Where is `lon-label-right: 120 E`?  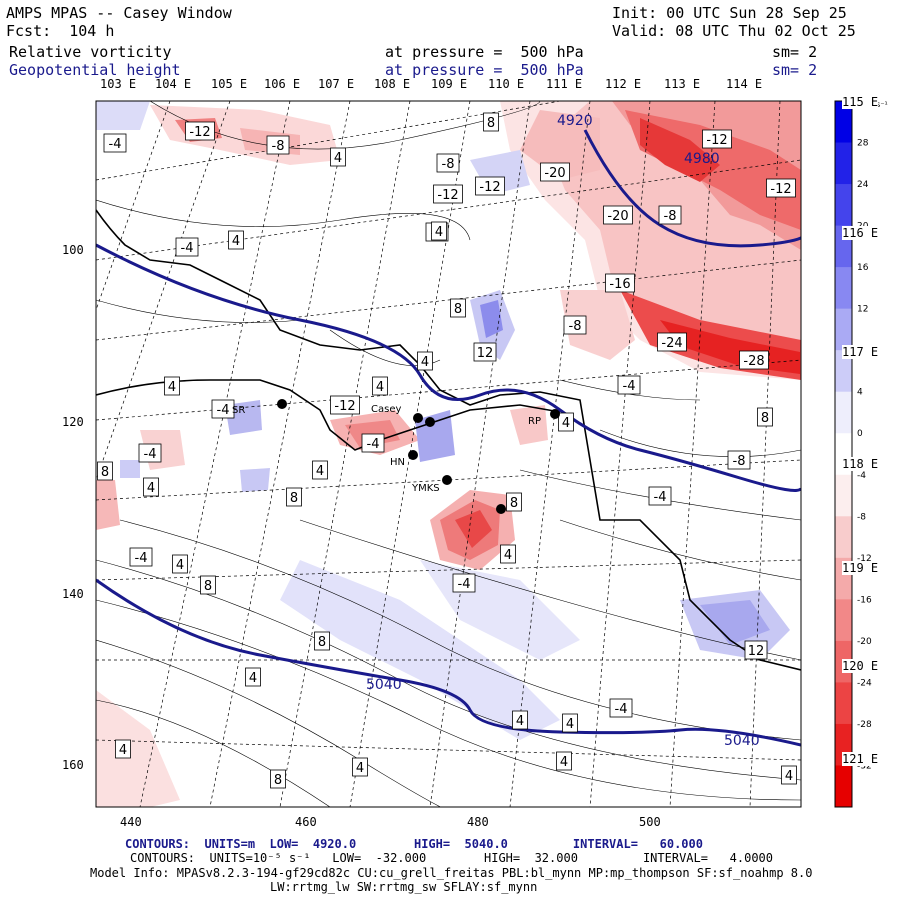
lon-label-right: 120 E is located at coordinates (860, 666).